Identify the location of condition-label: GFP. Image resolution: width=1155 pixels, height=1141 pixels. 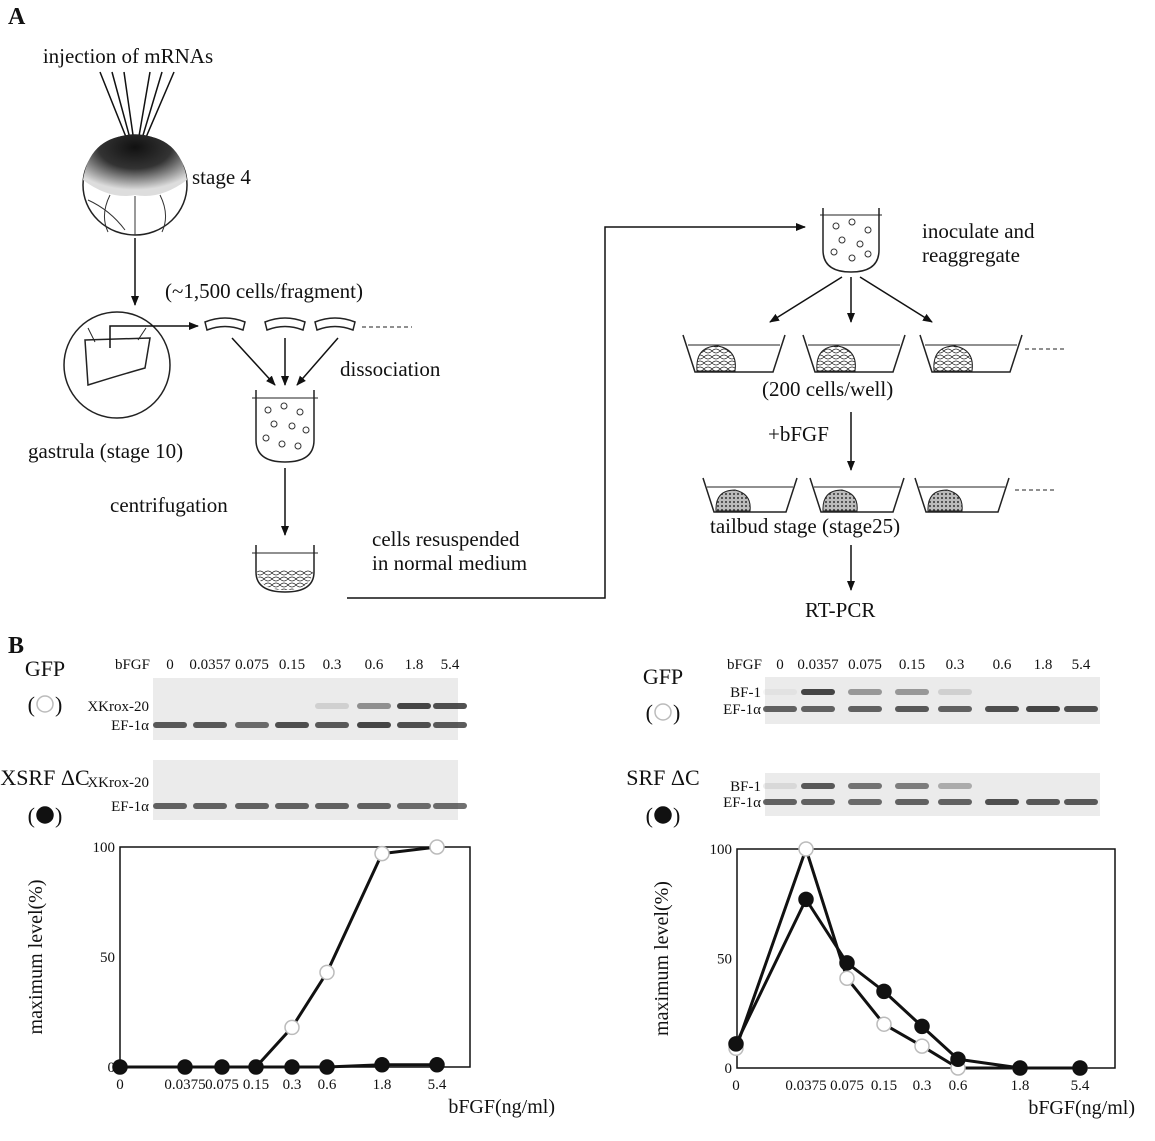
(45, 668).